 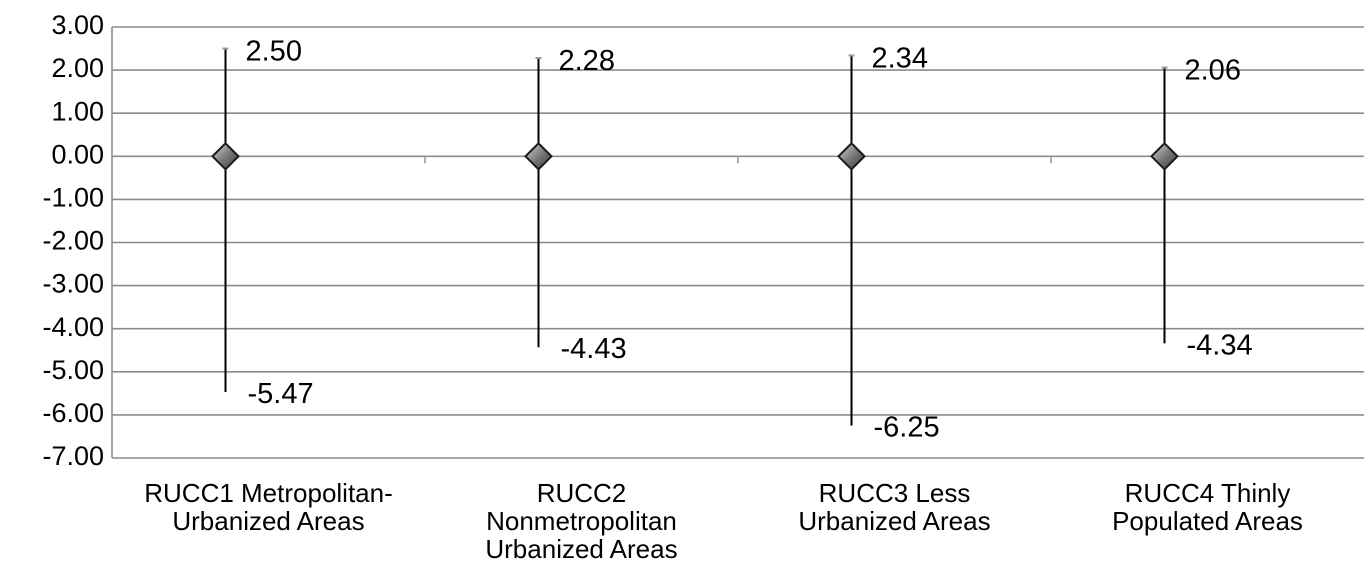 I want to click on x-category-label-line: RUCC2, so click(x=582, y=493).